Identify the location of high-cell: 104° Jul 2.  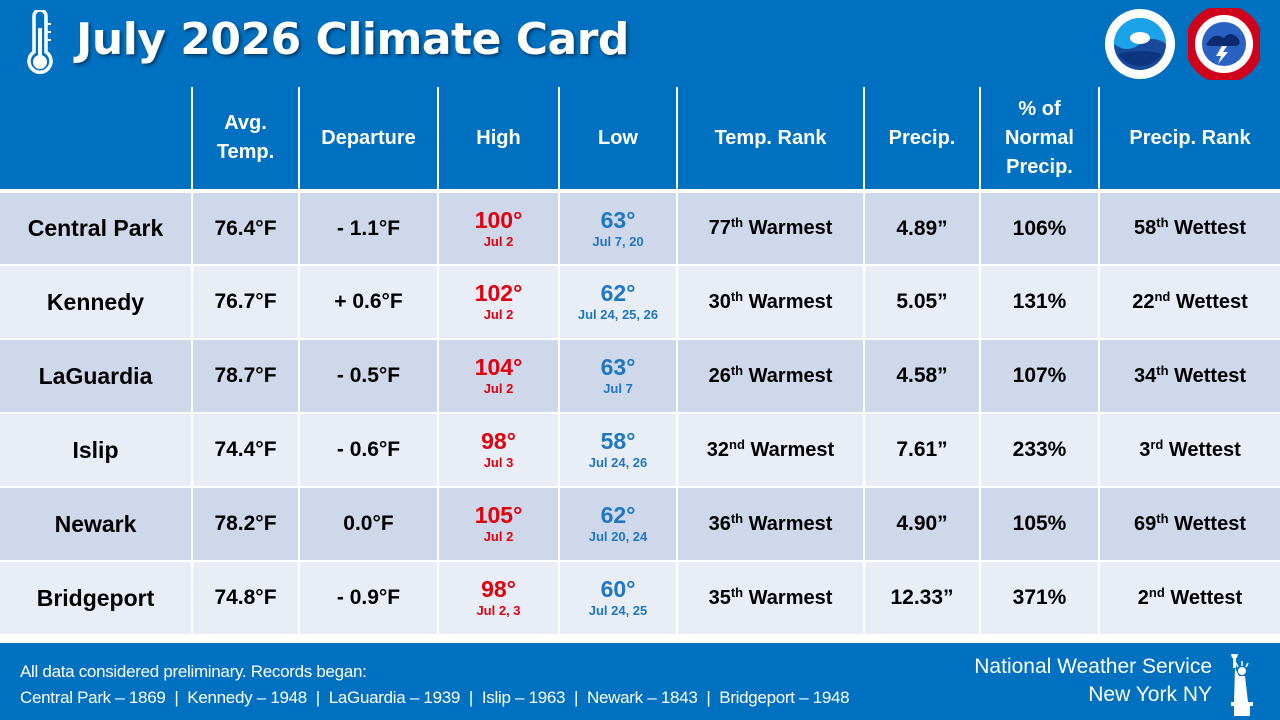
(499, 376).